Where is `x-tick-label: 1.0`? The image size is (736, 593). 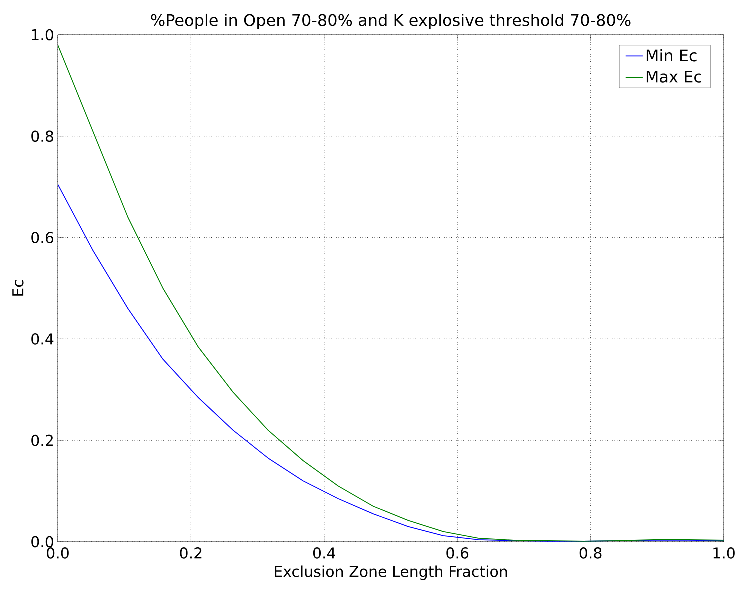 x-tick-label: 1.0 is located at coordinates (724, 553).